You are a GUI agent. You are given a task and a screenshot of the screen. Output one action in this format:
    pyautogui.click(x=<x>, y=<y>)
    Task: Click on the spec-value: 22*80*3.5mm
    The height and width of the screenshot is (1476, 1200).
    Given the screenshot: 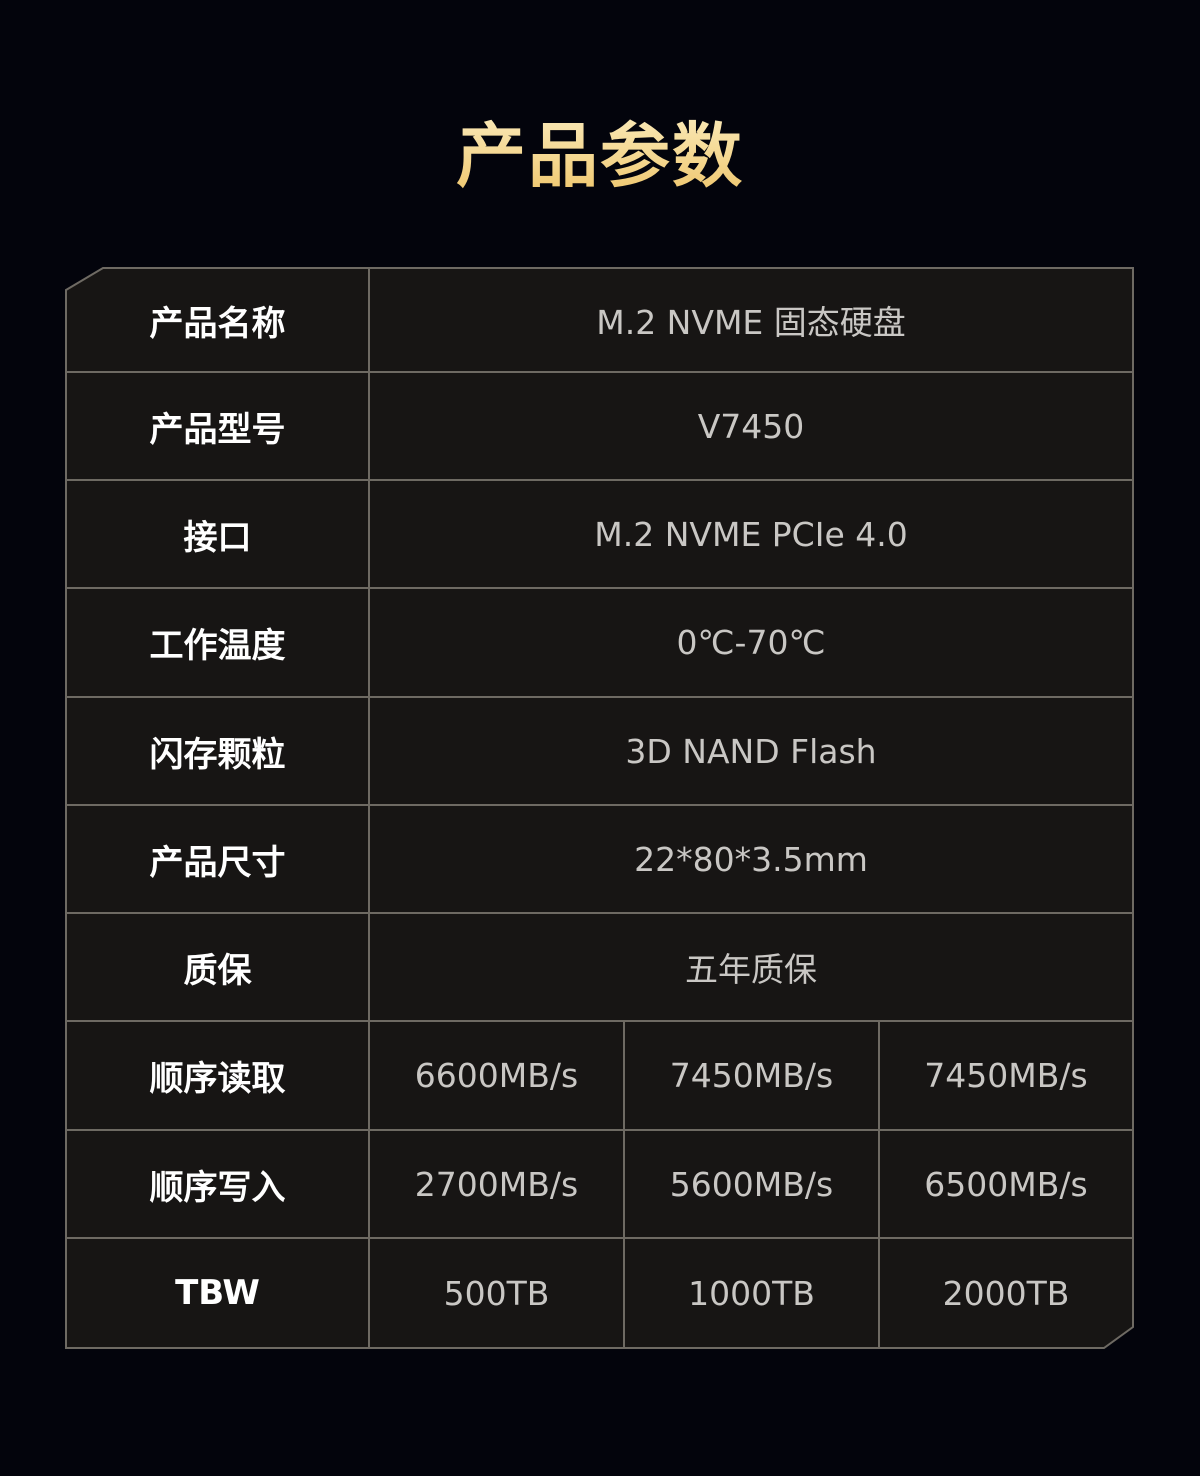 What is the action you would take?
    pyautogui.click(x=751, y=859)
    